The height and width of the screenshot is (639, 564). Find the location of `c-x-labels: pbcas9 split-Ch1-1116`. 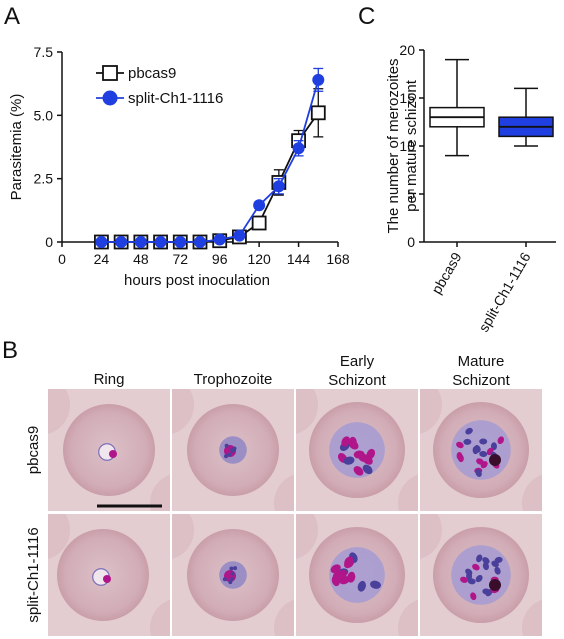

c-x-labels: pbcas9 split-Ch1-1116 is located at coordinates (481, 288).